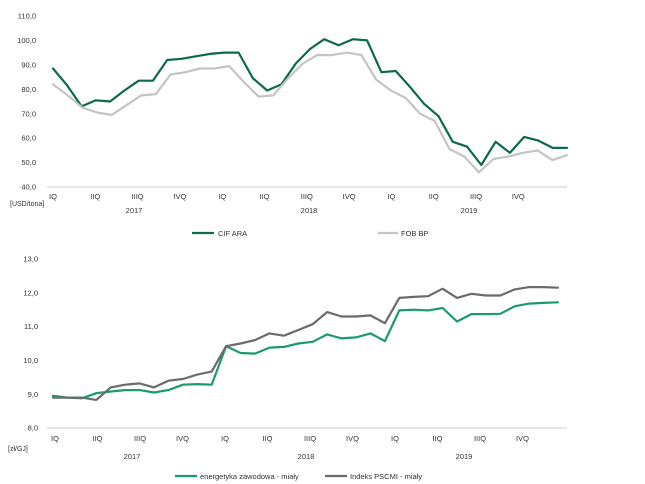 The width and height of the screenshot is (645, 484). Describe the element at coordinates (27, 16) in the screenshot. I see `y-tick-label: 110,0` at that location.